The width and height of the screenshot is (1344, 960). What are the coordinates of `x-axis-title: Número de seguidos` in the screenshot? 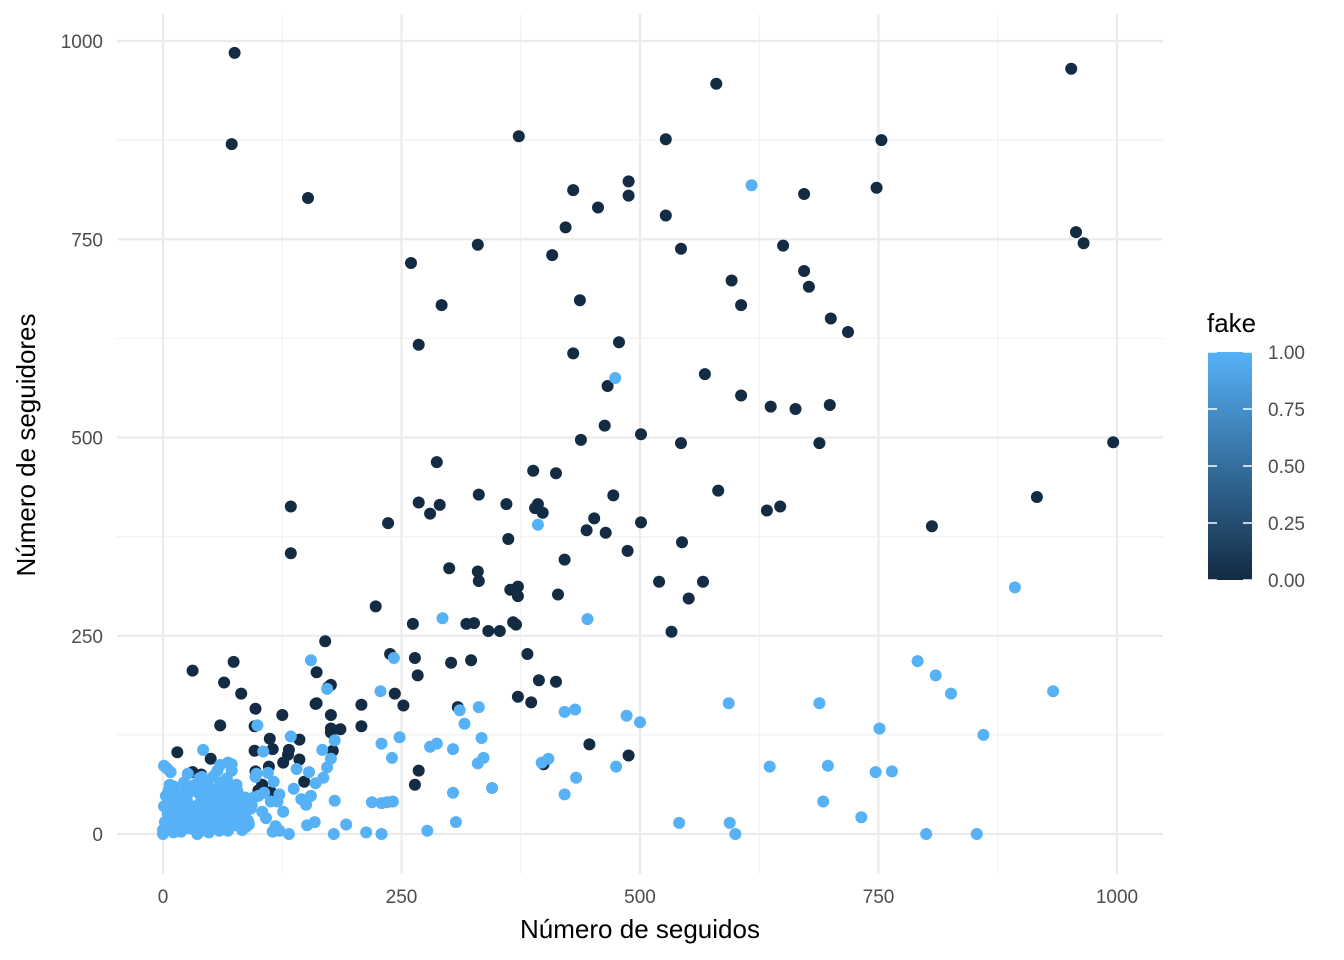 It's located at (640, 929).